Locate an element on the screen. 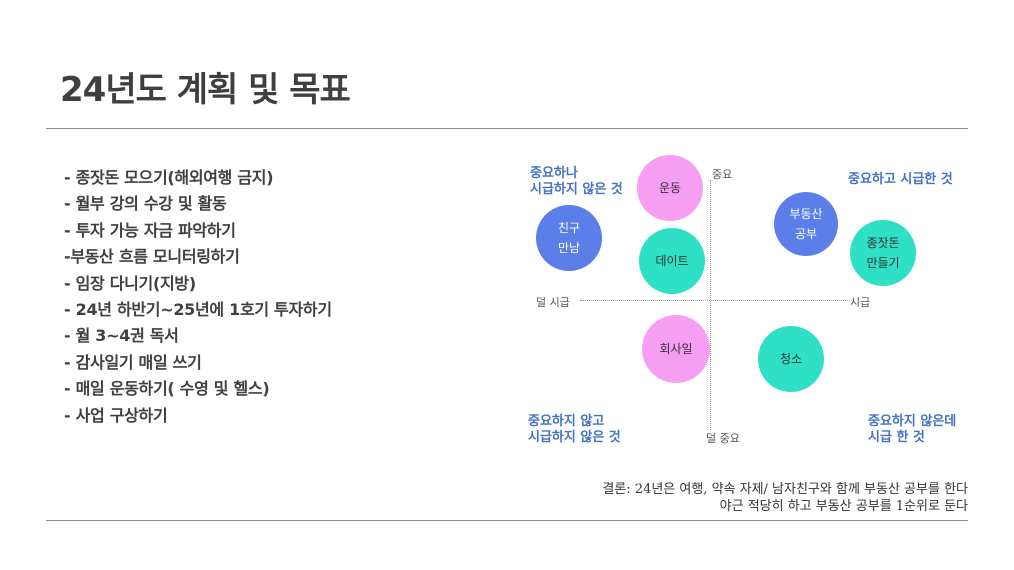 Image resolution: width=1014 pixels, height=570 pixels. plan-item: - 종잣돈 모으기(해외여행 금지) is located at coordinates (169, 177).